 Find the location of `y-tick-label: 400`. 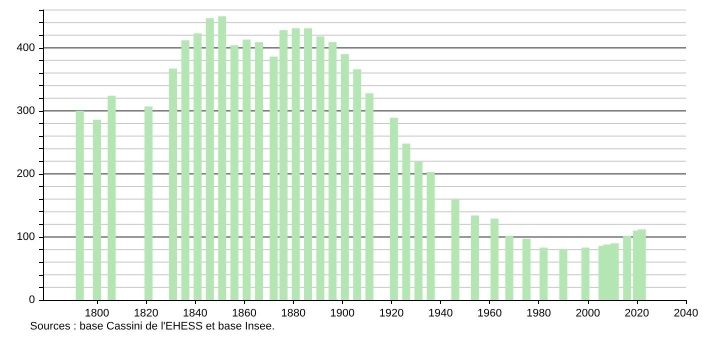

y-tick-label: 400 is located at coordinates (25, 48).